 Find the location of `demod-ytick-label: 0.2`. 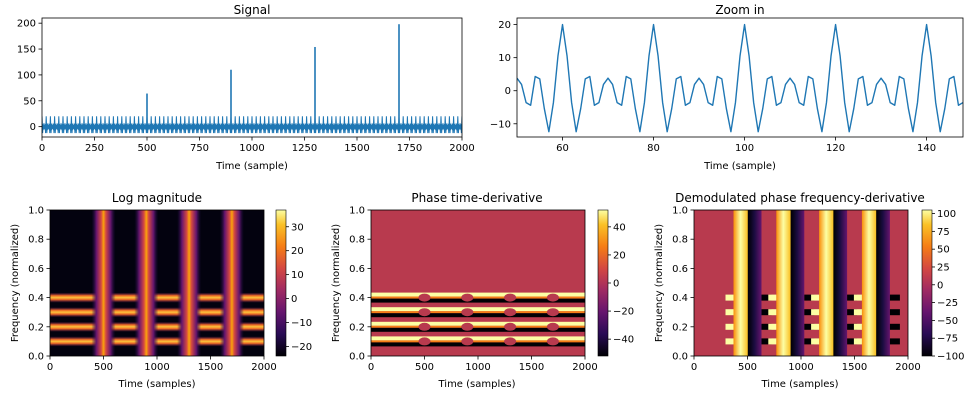

demod-ytick-label: 0.2 is located at coordinates (680, 327).